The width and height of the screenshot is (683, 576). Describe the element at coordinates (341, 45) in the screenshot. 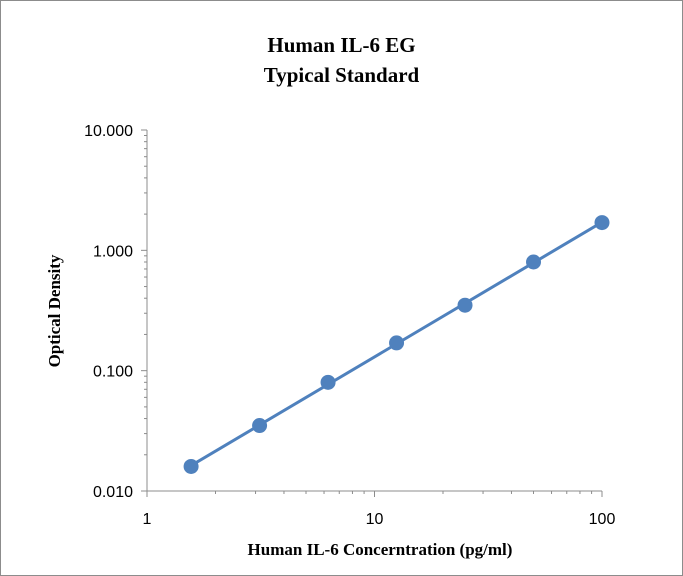

I see `chart-title: Human IL-6 EG` at that location.